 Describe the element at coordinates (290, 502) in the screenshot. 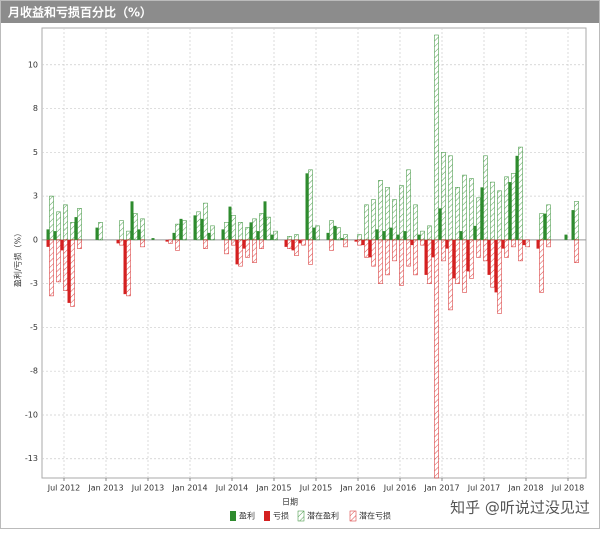

I see `x-axis-title: 日期` at that location.